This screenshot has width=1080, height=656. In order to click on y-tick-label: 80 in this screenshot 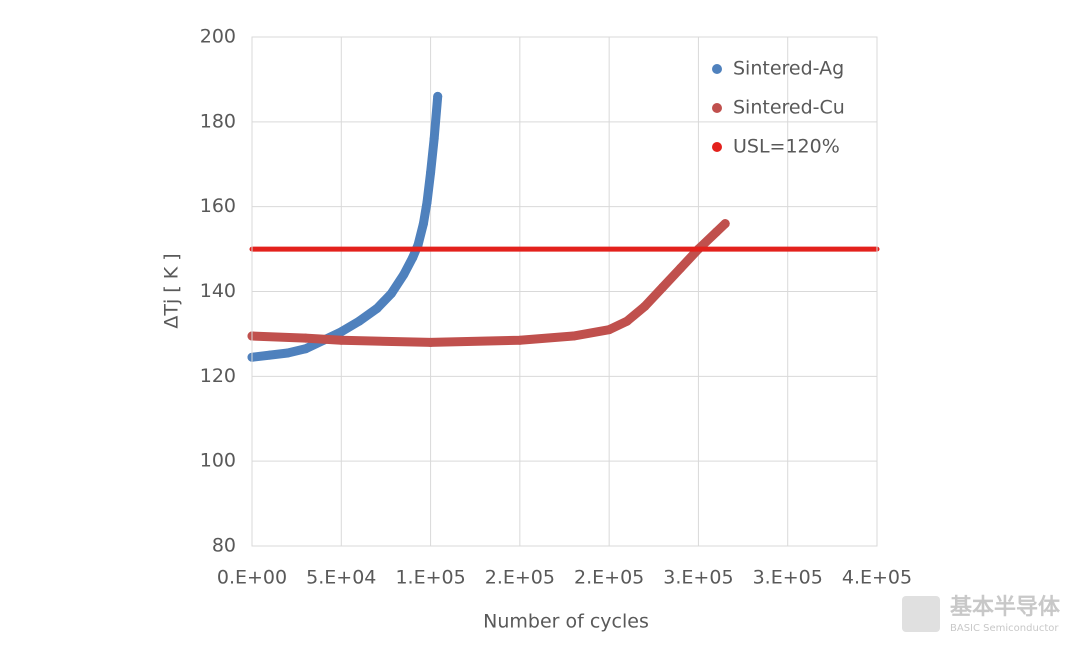, I will do `click(224, 546)`.